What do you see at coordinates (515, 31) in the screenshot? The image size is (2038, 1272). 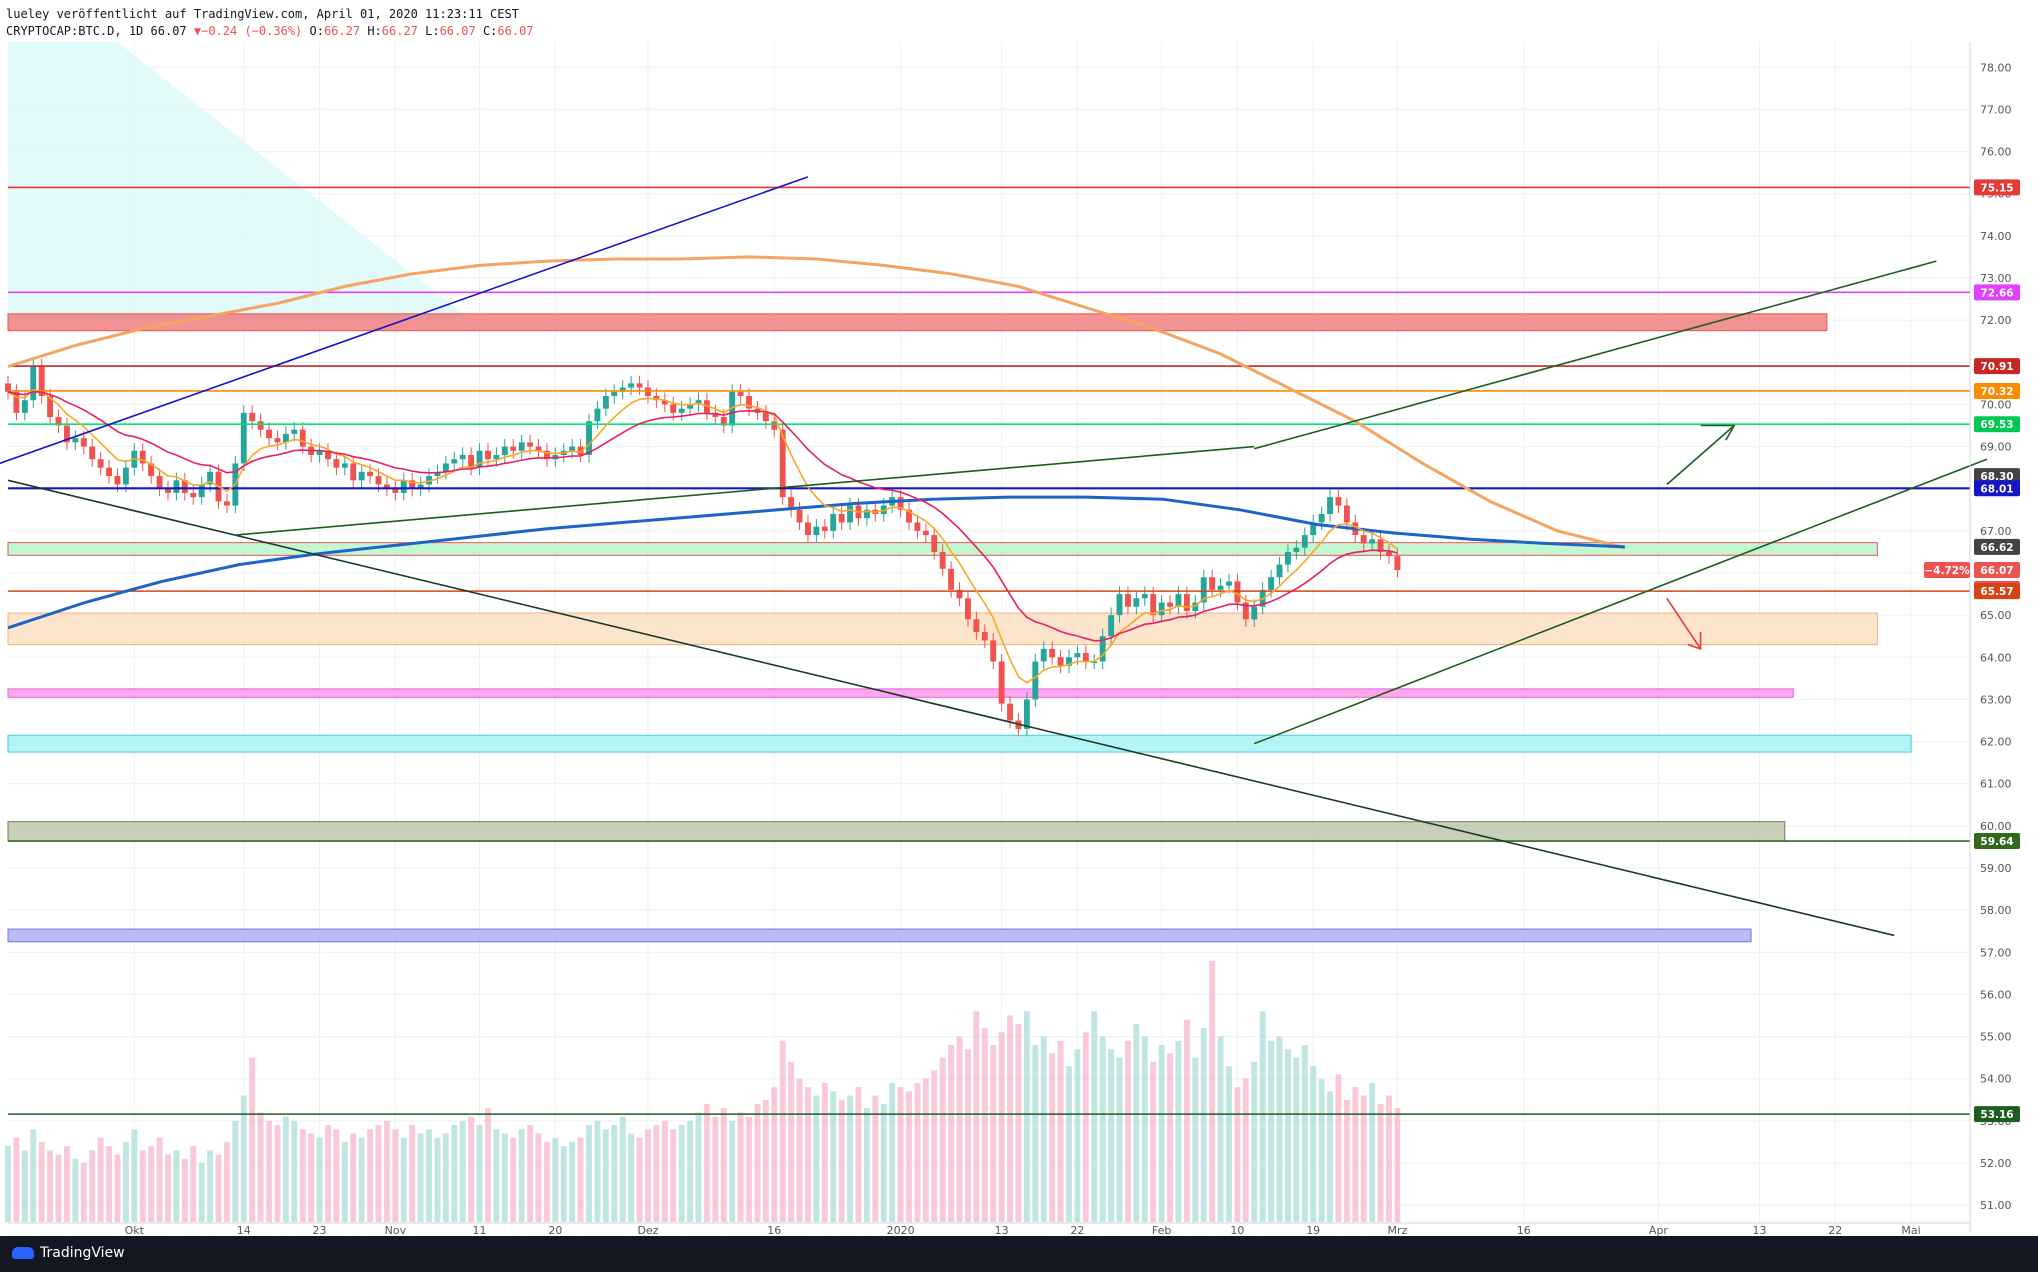 I see `close-value: 66.07` at bounding box center [515, 31].